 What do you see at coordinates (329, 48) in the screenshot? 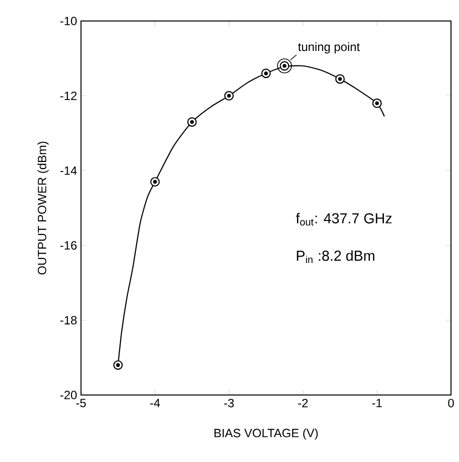
I see `annotation: tuning point` at bounding box center [329, 48].